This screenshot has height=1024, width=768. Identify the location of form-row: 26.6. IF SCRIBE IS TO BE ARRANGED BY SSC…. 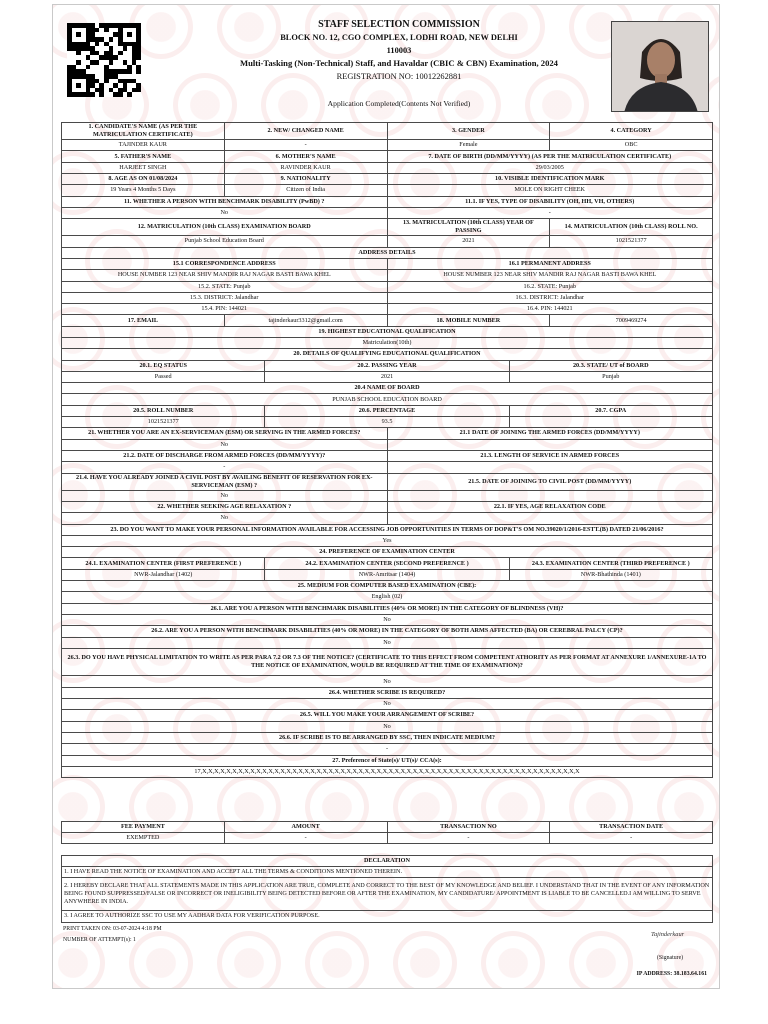
(387, 738).